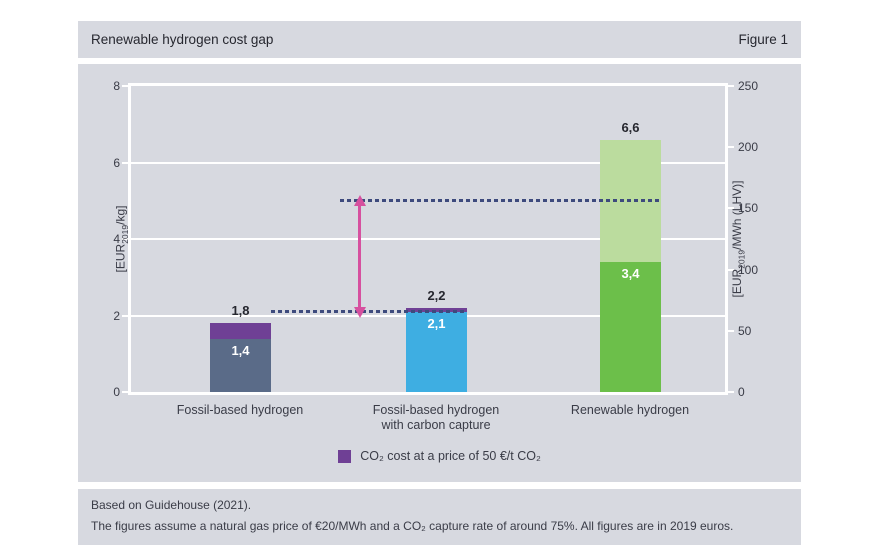  What do you see at coordinates (630, 273) in the screenshot?
I see `bar-segment-value: 3,4` at bounding box center [630, 273].